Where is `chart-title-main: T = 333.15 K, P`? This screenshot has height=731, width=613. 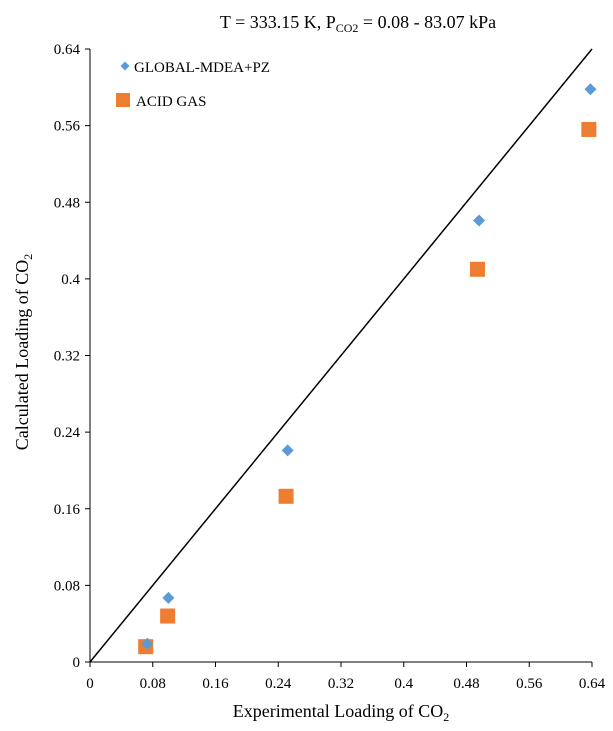 chart-title-main: T = 333.15 K, P is located at coordinates (278, 22).